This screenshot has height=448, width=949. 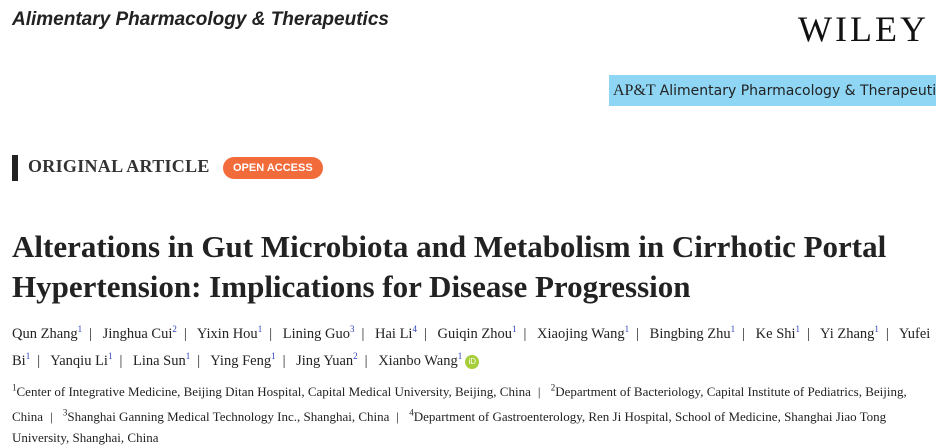 What do you see at coordinates (352, 329) in the screenshot?
I see `author-affiliation-ref: 3` at bounding box center [352, 329].